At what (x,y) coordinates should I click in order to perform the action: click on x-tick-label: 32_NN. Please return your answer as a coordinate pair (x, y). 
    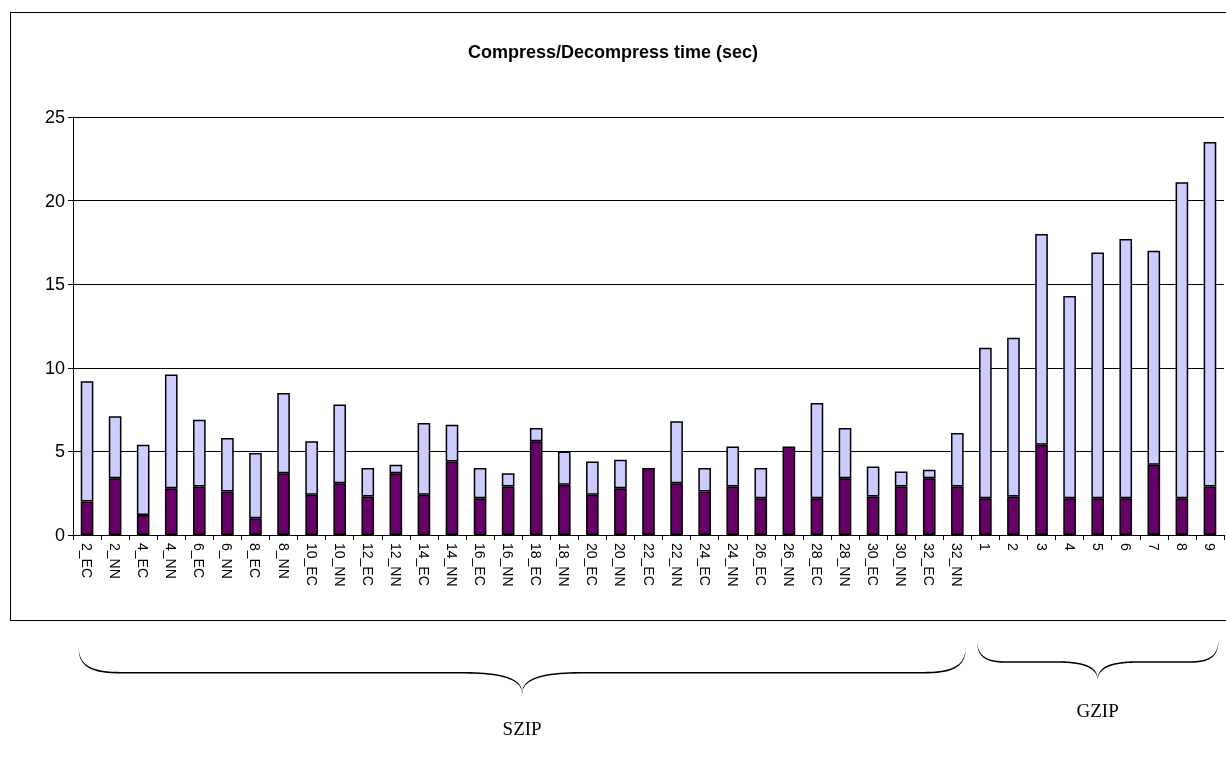
    Looking at the image, I should click on (957, 565).